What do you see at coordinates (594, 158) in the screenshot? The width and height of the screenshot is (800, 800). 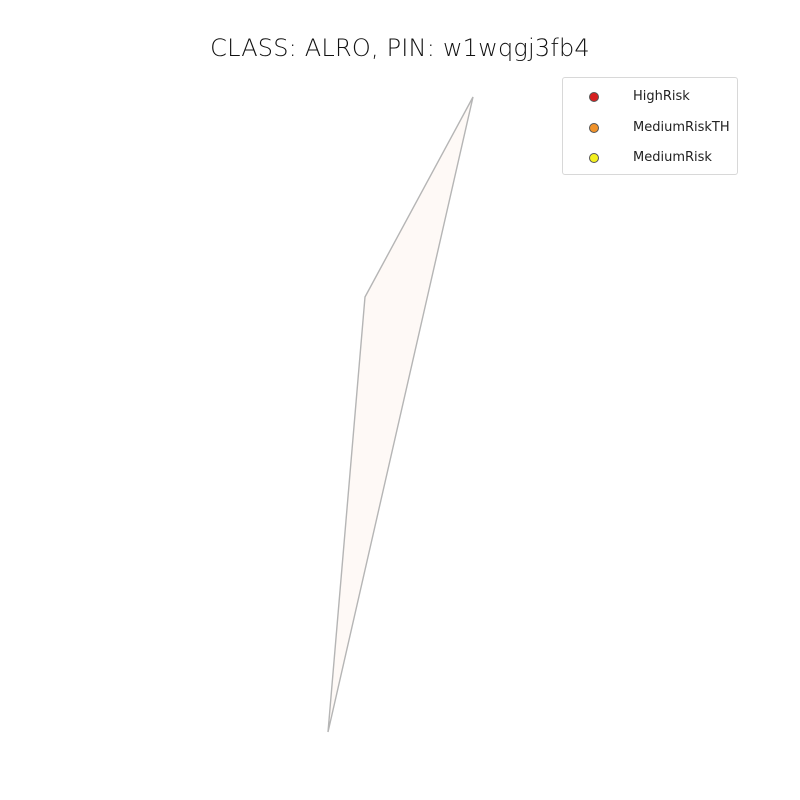 I see `legend-marker-mediumrisk` at bounding box center [594, 158].